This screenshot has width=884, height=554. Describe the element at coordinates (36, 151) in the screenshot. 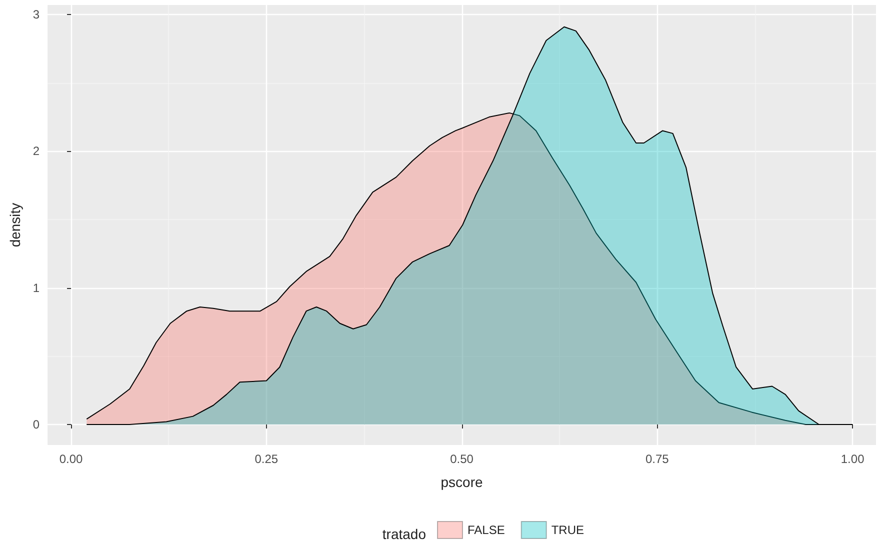

I see `y-tick-label: 2` at that location.